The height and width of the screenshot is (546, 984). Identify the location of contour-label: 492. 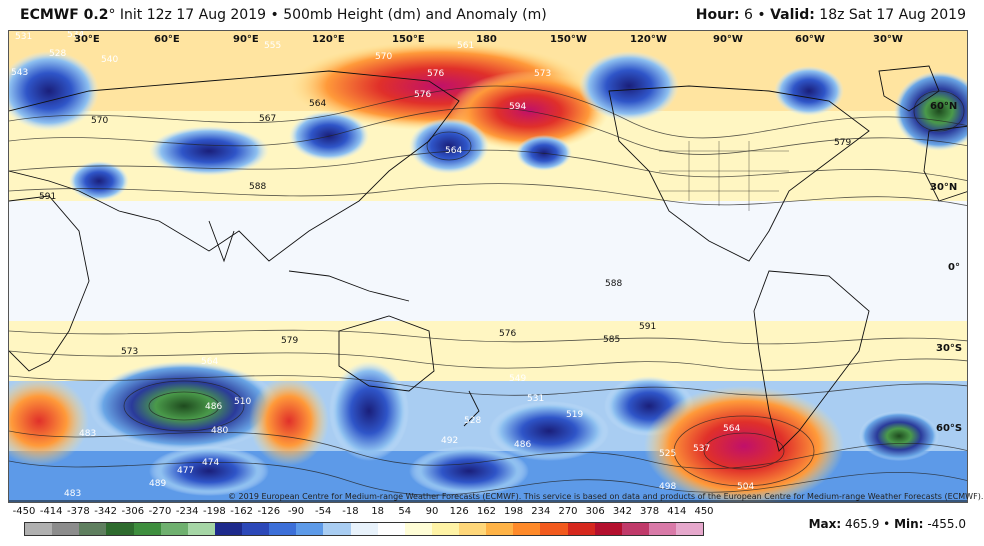
(449, 441).